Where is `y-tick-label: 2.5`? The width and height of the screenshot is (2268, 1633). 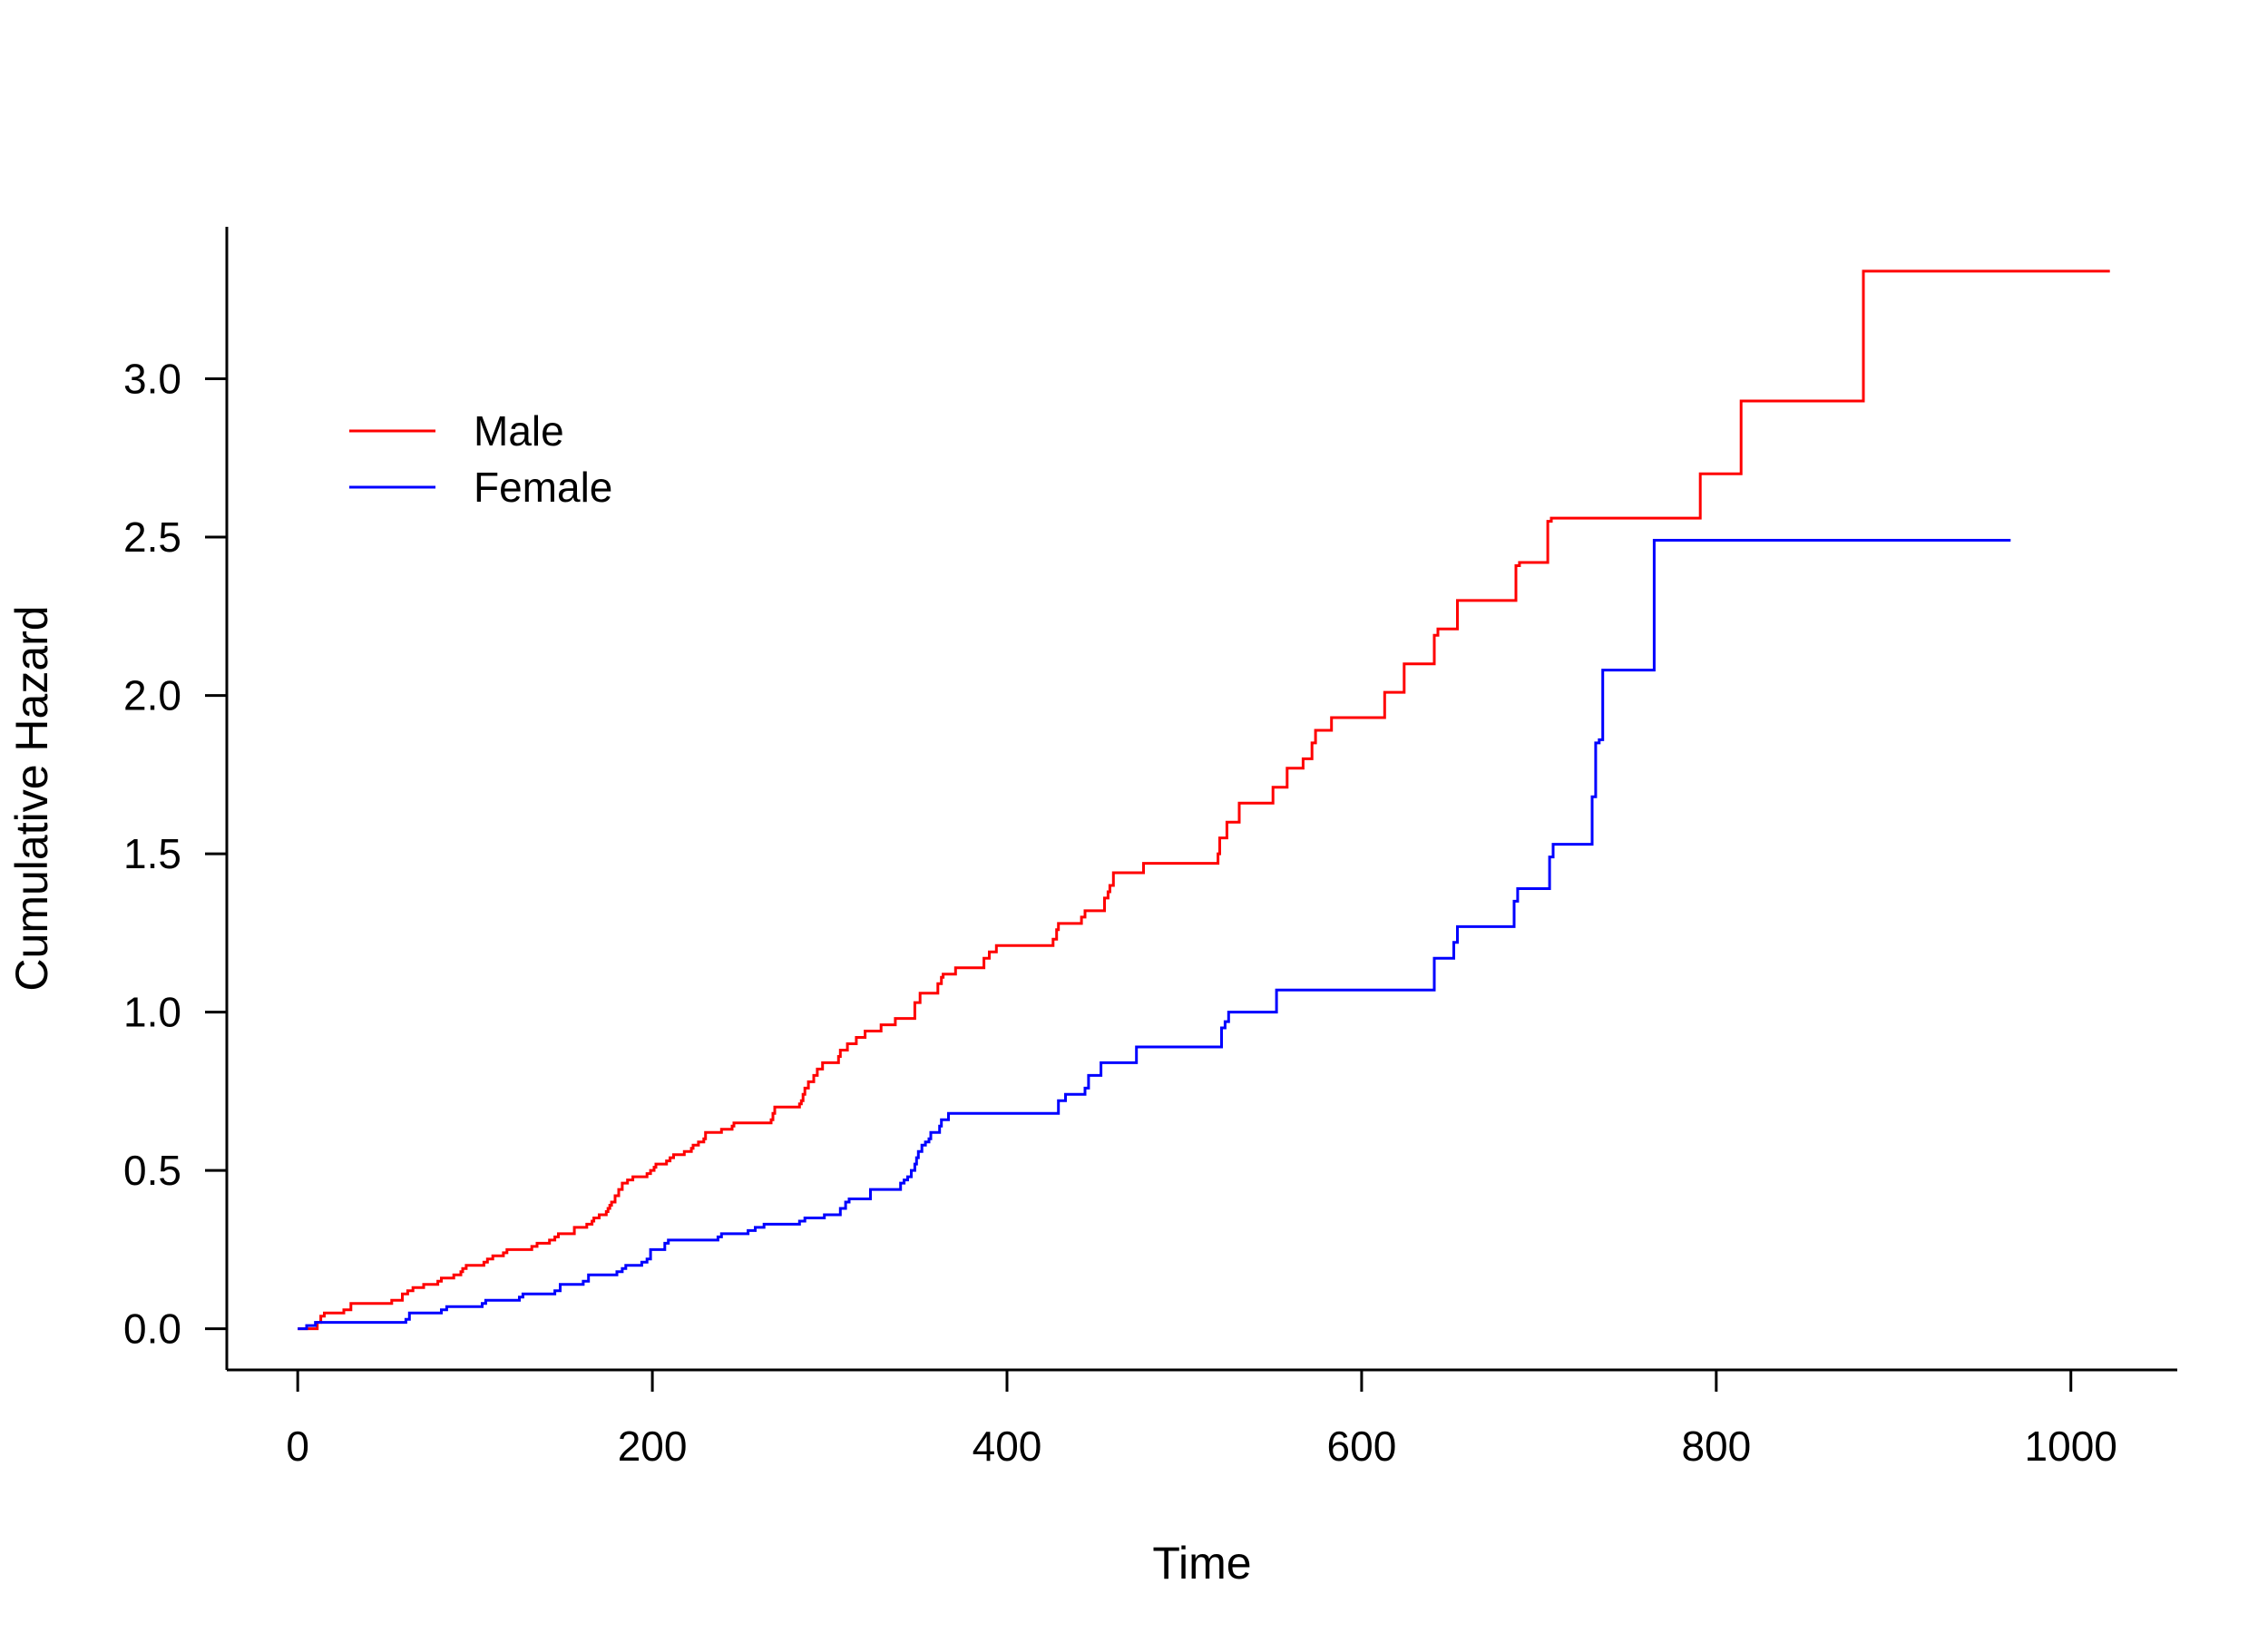 y-tick-label: 2.5 is located at coordinates (152, 537).